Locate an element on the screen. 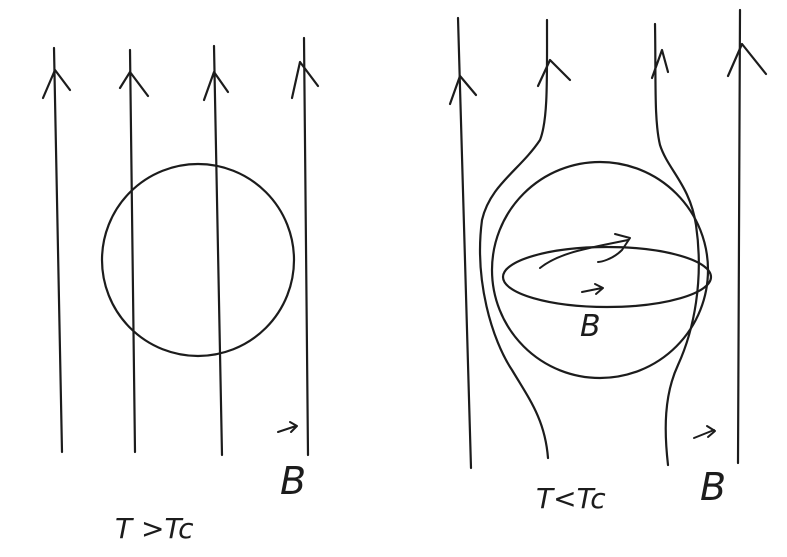 This screenshot has width=787, height=557. surface-current-loop is located at coordinates (607, 277).